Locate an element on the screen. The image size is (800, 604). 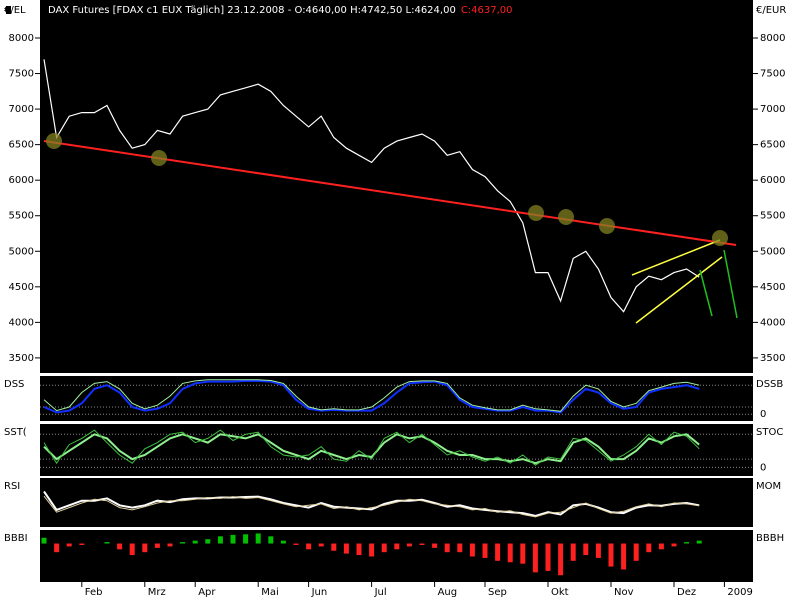
x-tick-label: Sep is located at coordinates (497, 592).